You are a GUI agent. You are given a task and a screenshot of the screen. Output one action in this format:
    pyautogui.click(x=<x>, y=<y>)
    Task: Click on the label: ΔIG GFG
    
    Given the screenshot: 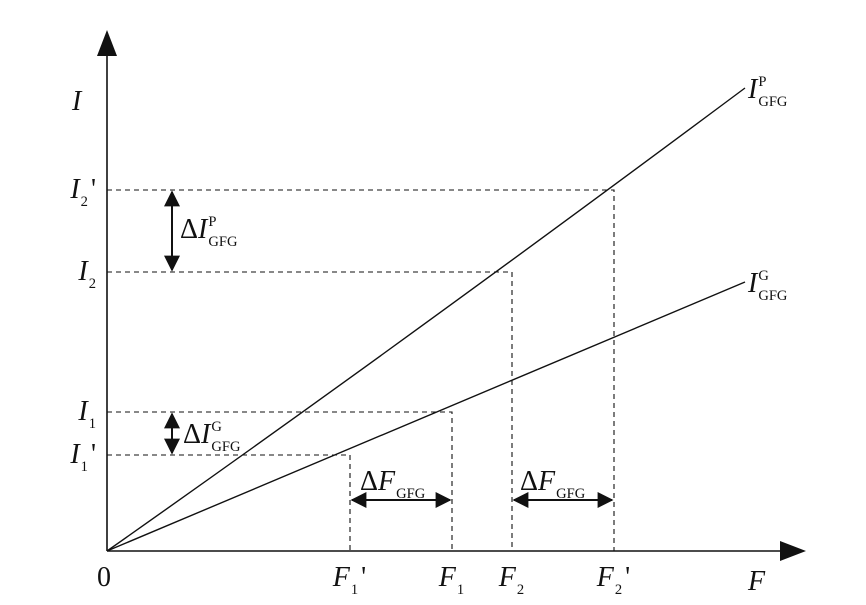 What is the action you would take?
    pyautogui.click(x=212, y=437)
    